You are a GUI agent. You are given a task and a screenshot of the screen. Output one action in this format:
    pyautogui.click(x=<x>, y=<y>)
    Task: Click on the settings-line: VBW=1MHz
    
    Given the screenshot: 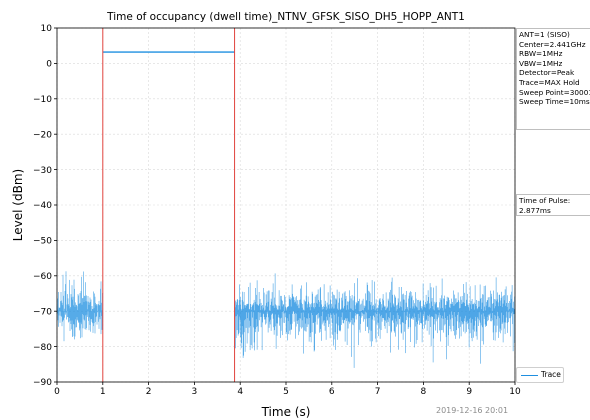 What is the action you would take?
    pyautogui.click(x=541, y=63)
    